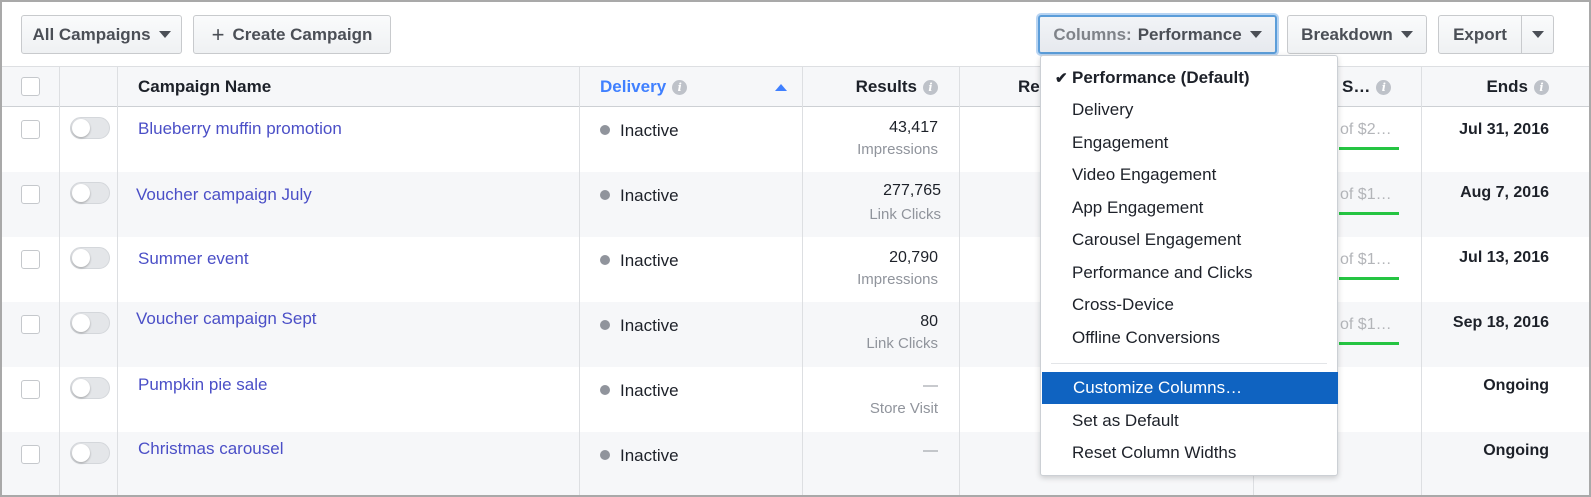 The width and height of the screenshot is (1591, 497). I want to click on header-campaign-name-label: Campaign Name, so click(205, 86).